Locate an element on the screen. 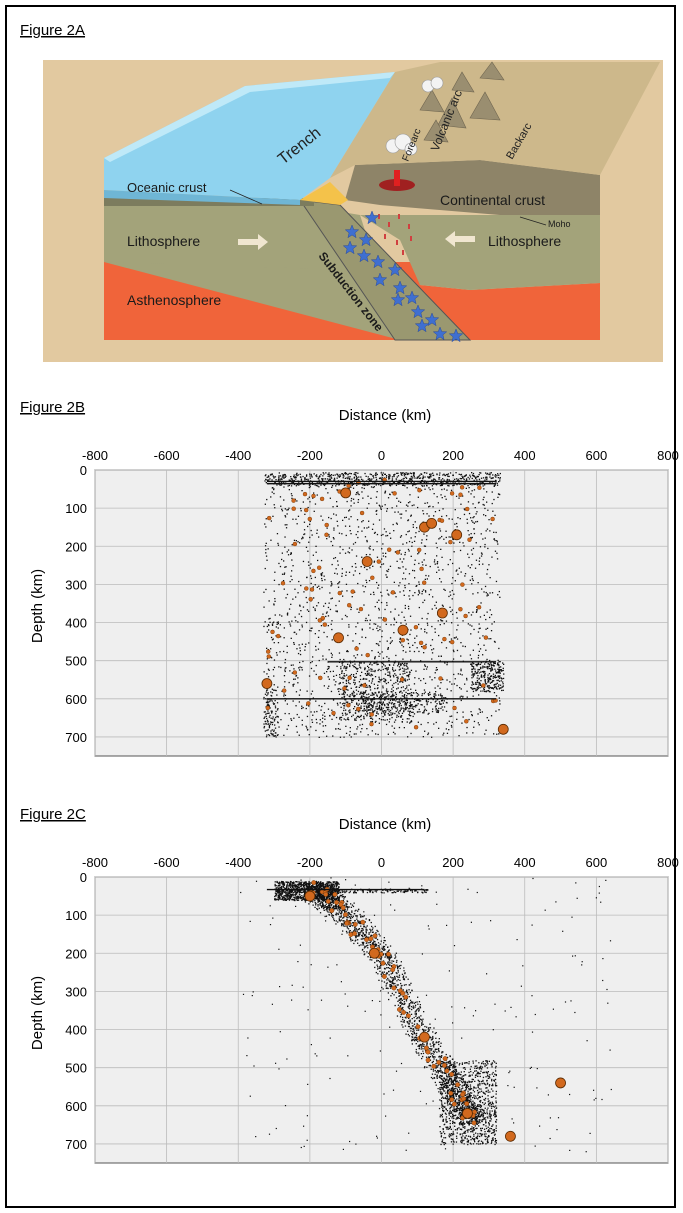 The image size is (683, 1213). star-icon is located at coordinates (395, 269).